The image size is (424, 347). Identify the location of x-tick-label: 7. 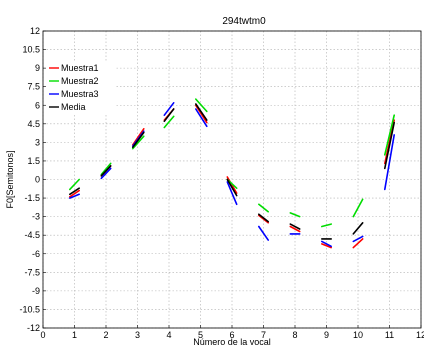
(263, 335).